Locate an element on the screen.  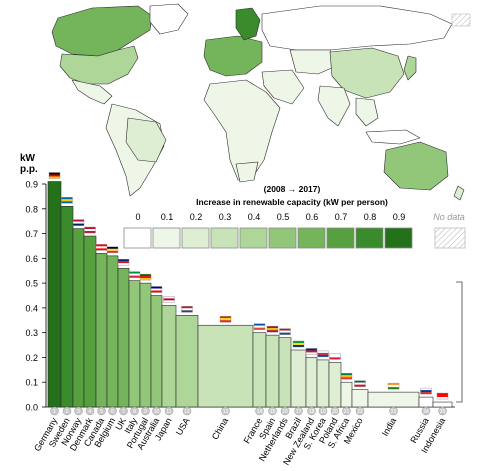
rank-number: 3 is located at coordinates (78, 412).